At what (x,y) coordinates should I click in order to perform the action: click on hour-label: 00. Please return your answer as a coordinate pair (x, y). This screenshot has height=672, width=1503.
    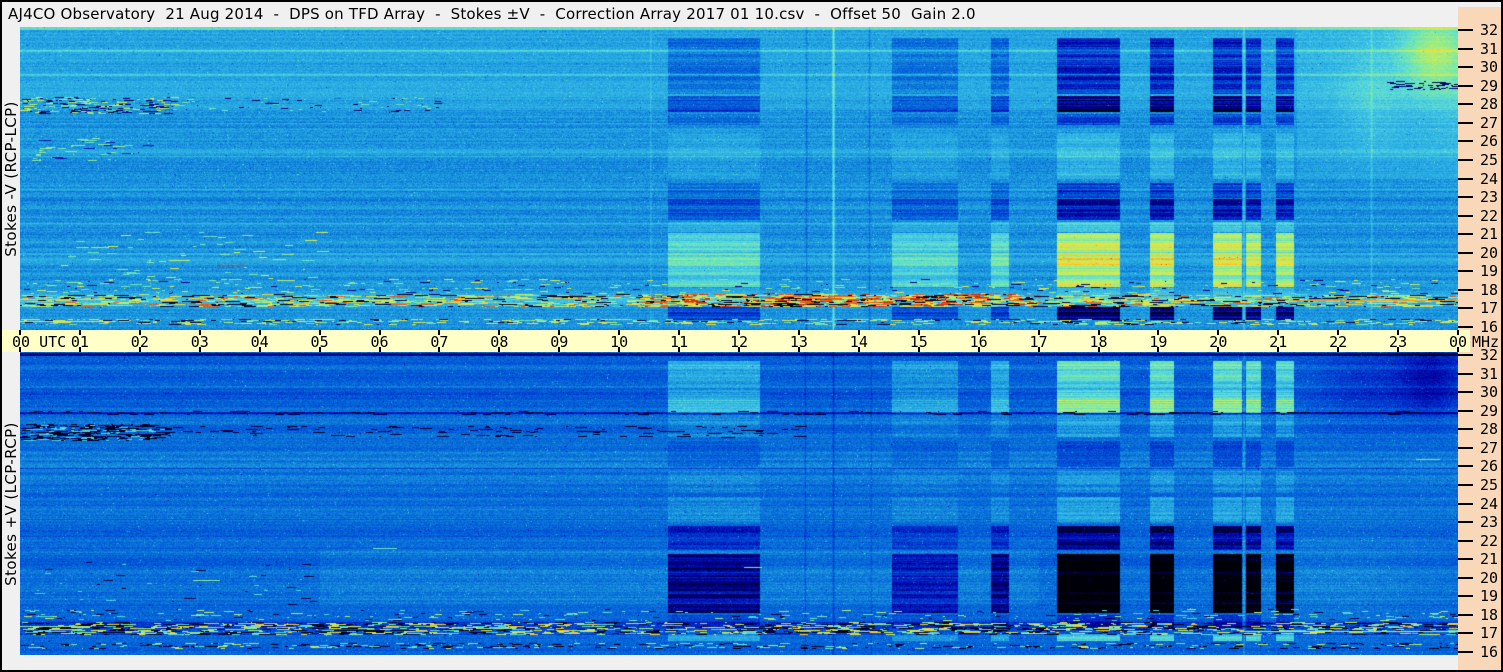
    Looking at the image, I should click on (1458, 342).